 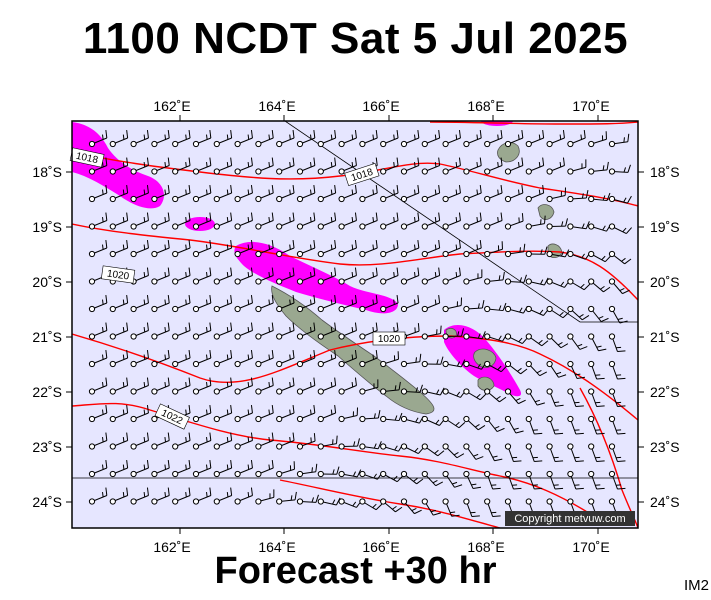 What do you see at coordinates (47, 227) in the screenshot?
I see `lat-label-left-19: 19˚S` at bounding box center [47, 227].